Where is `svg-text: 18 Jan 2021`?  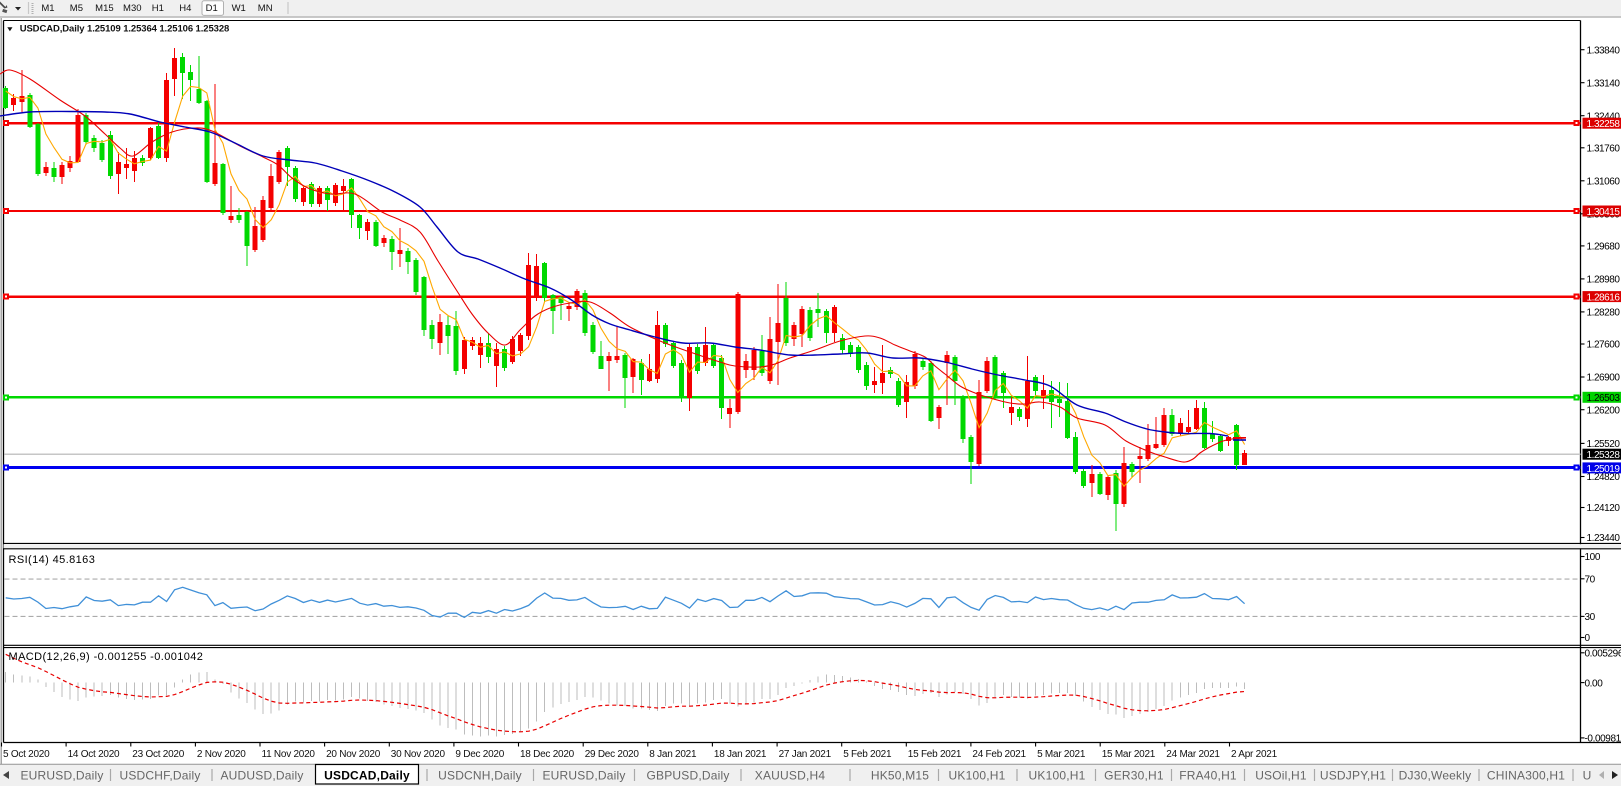 svg-text: 18 Jan 2021 is located at coordinates (740, 754).